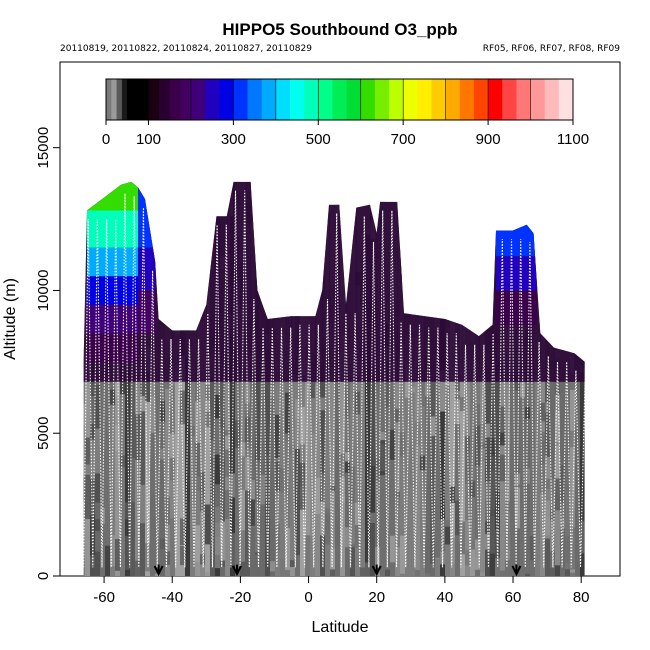  Describe the element at coordinates (10, 319) in the screenshot. I see `y-axis-label: Altitude (m)` at that location.